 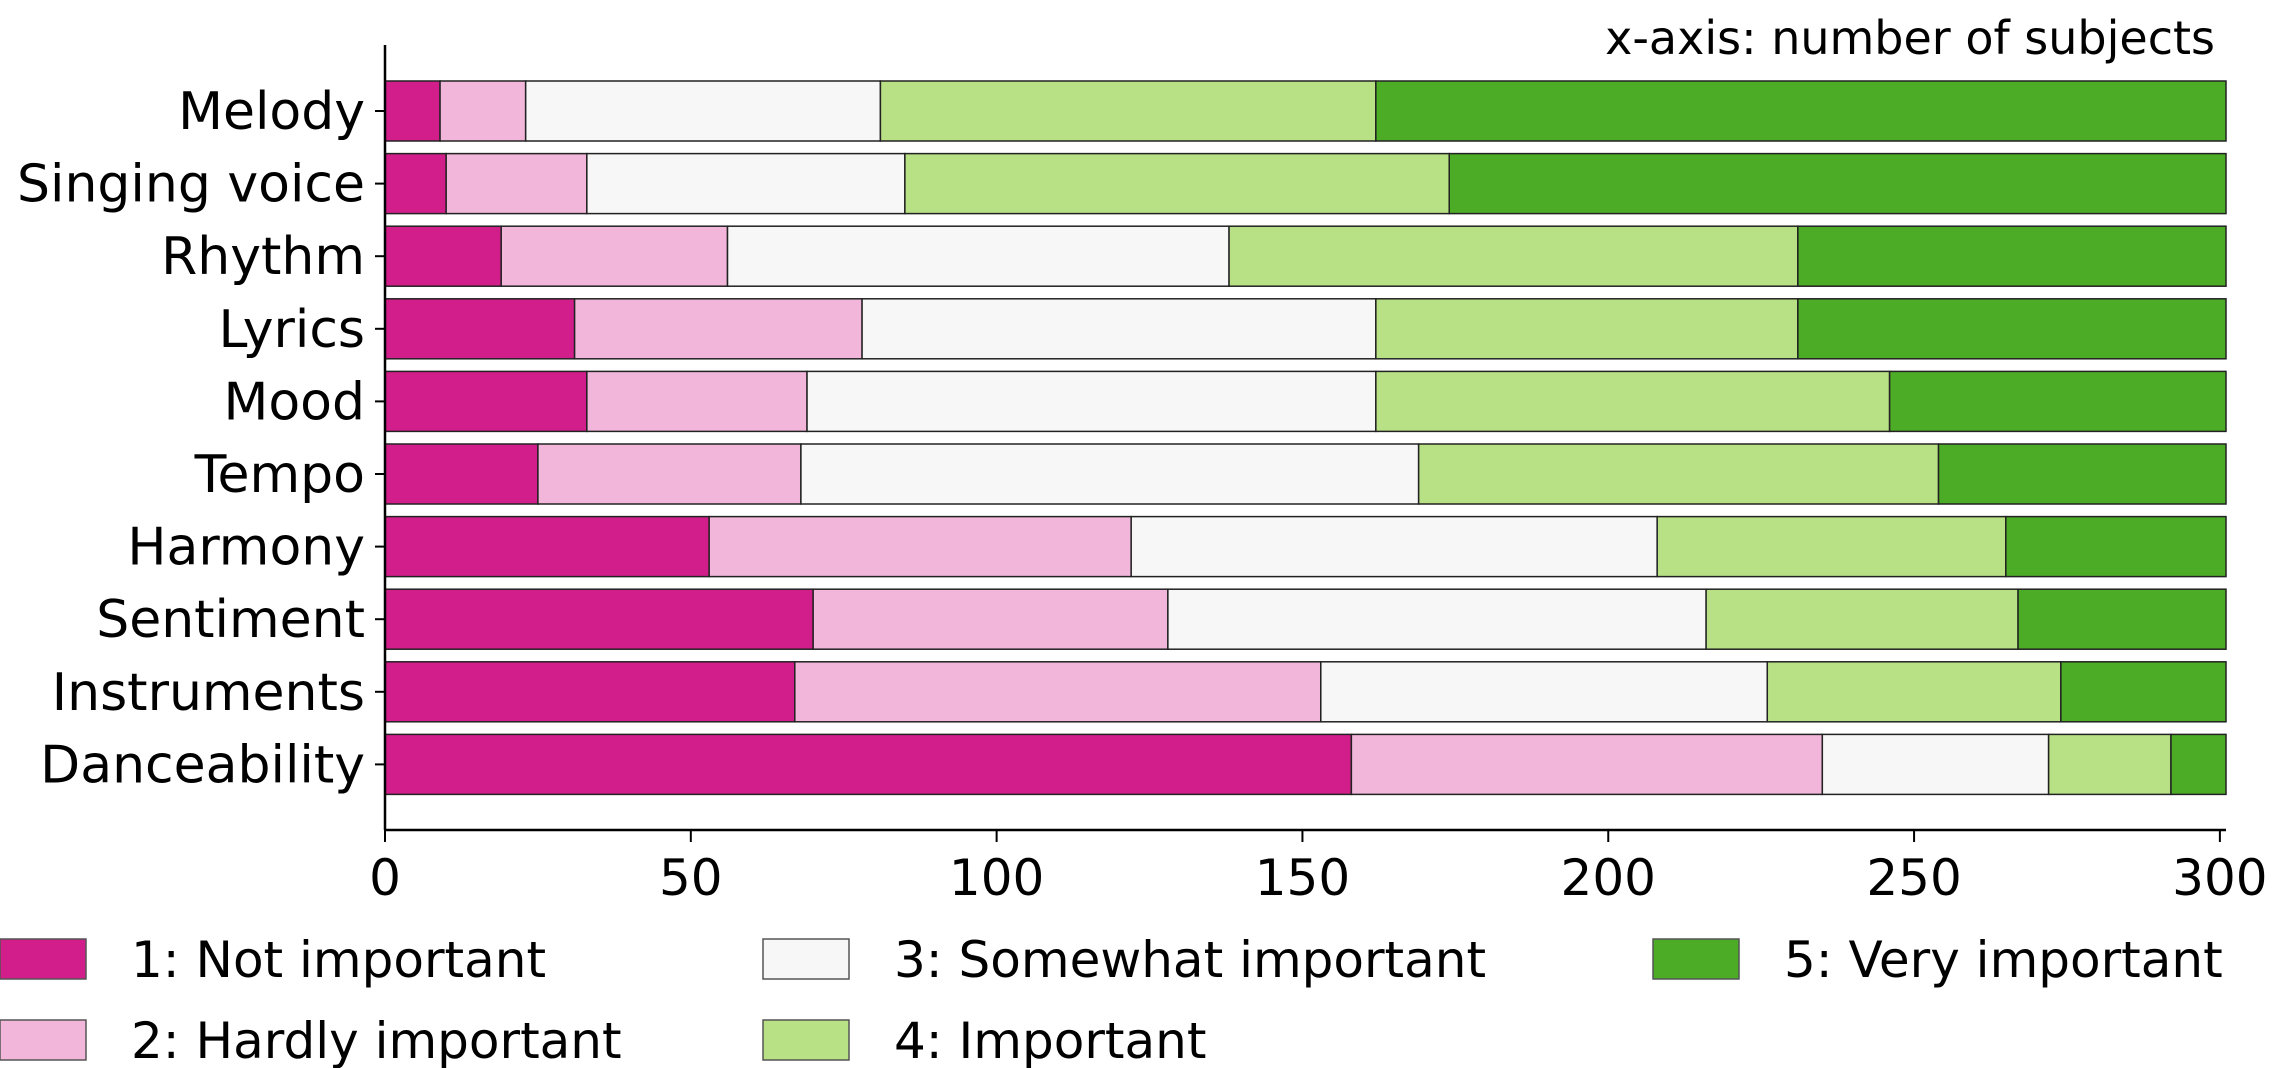 What do you see at coordinates (1050, 1040) in the screenshot?
I see `legend-label: 4: Important` at bounding box center [1050, 1040].